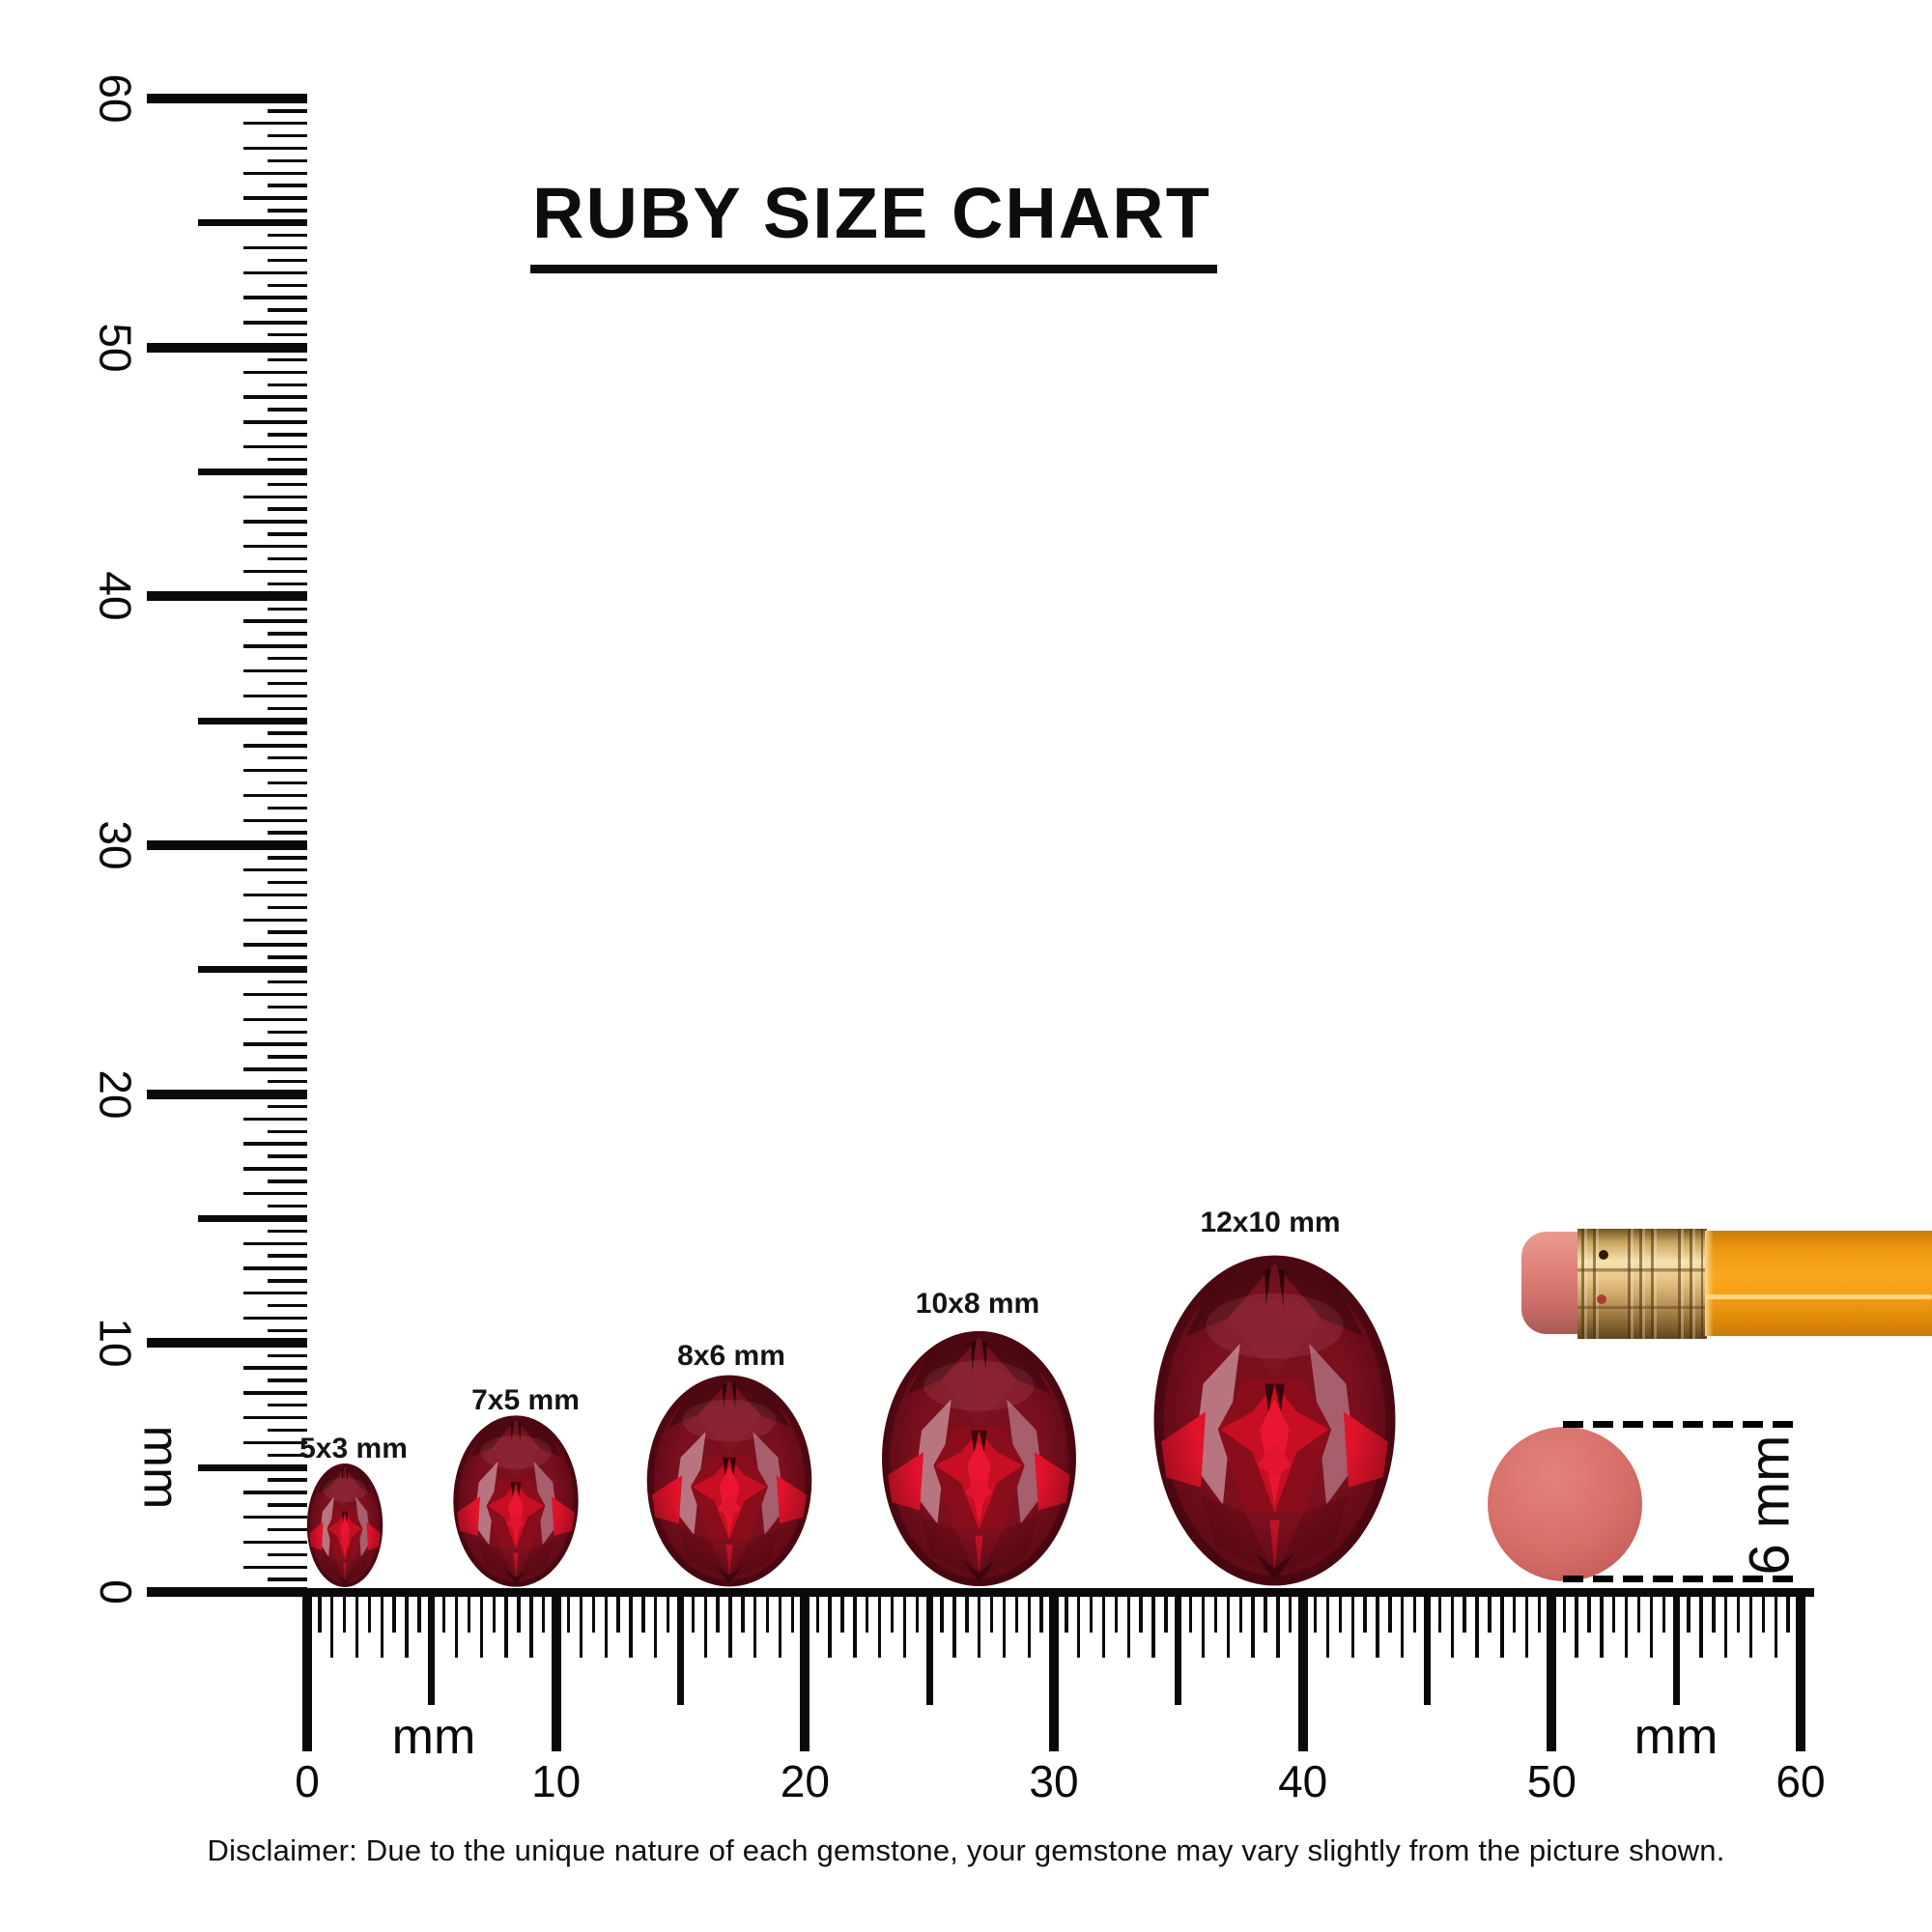 The height and width of the screenshot is (1932, 1932). Describe the element at coordinates (116, 348) in the screenshot. I see `v-ruler-label-50: 50` at that location.